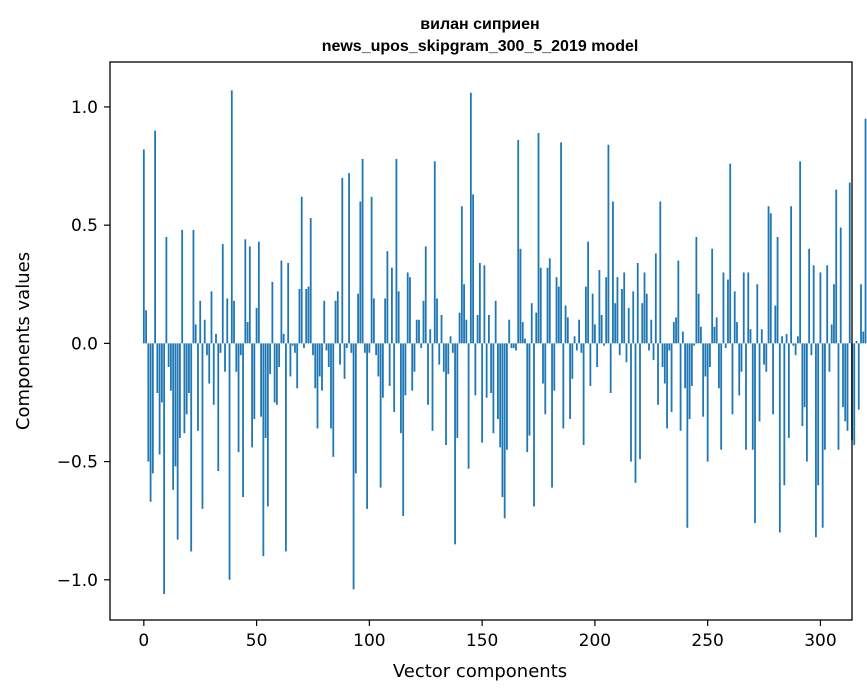 The width and height of the screenshot is (867, 696). I want to click on y-tick-label: −0.5, so click(77, 463).